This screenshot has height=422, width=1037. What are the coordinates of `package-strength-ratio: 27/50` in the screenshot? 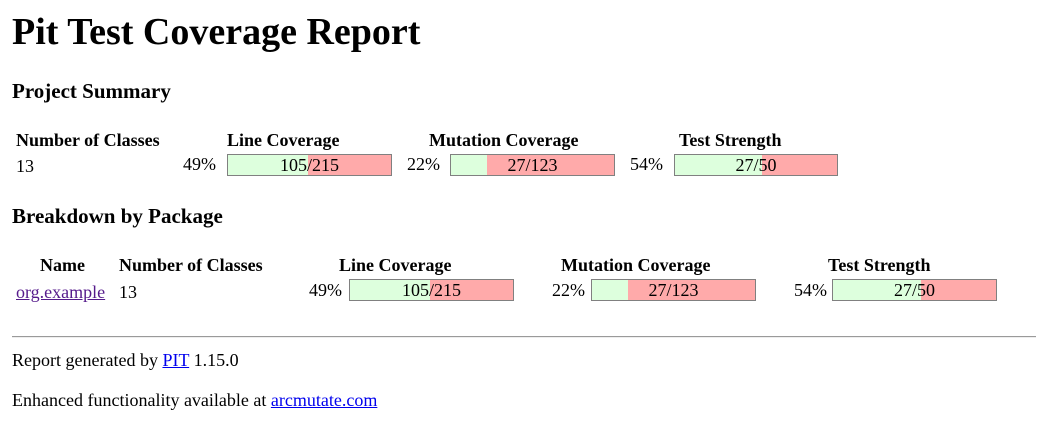 It's located at (914, 290).